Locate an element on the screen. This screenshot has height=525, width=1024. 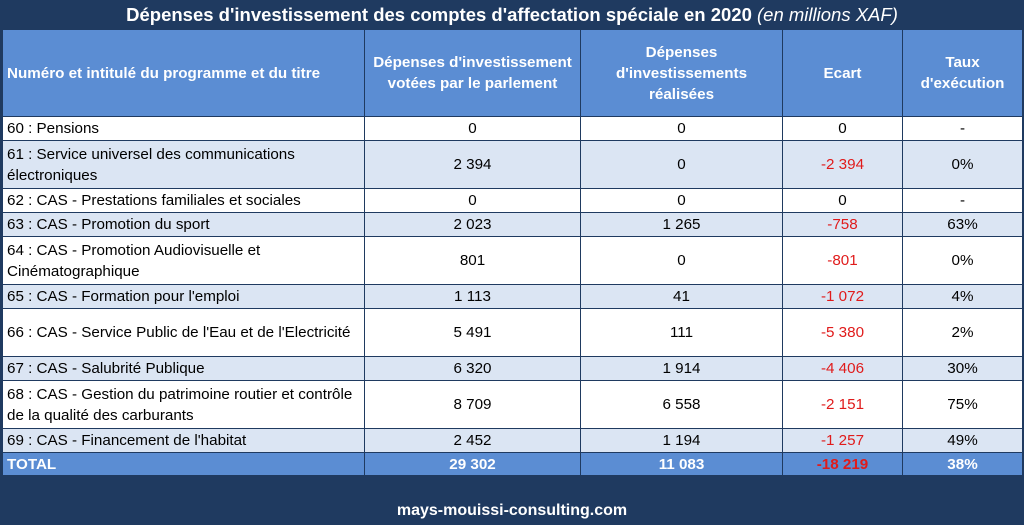
total-rate: 38% is located at coordinates (962, 464).